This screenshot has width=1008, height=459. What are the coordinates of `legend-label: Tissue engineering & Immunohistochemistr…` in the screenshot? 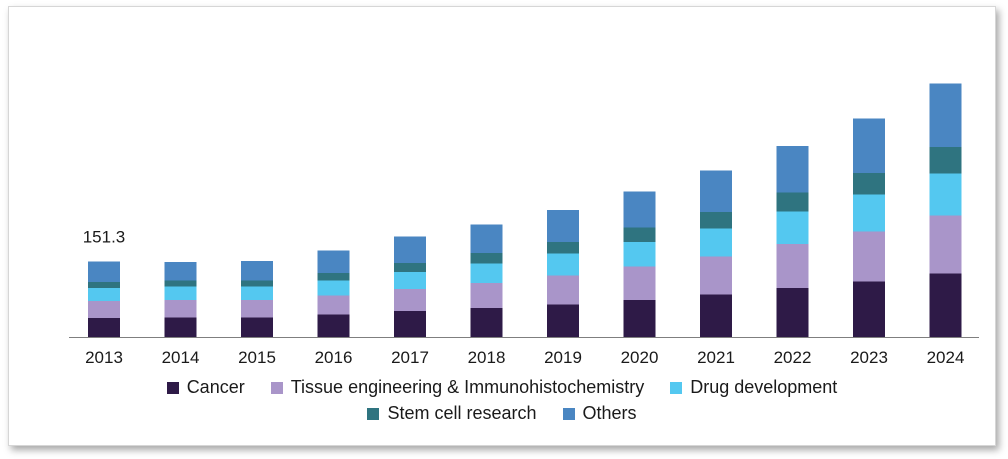 It's located at (467, 387).